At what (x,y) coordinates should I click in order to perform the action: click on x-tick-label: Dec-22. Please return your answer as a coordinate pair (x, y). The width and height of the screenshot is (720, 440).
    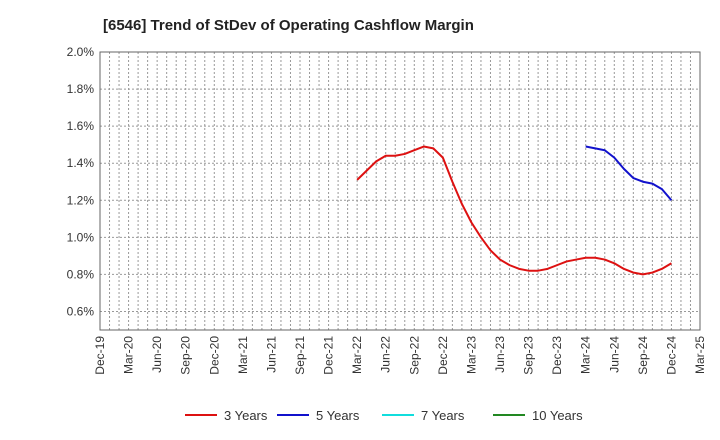
    Looking at the image, I should click on (443, 355).